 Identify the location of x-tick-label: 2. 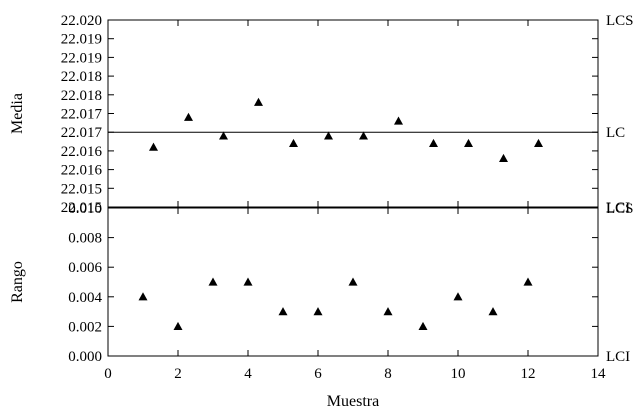
(178, 374).